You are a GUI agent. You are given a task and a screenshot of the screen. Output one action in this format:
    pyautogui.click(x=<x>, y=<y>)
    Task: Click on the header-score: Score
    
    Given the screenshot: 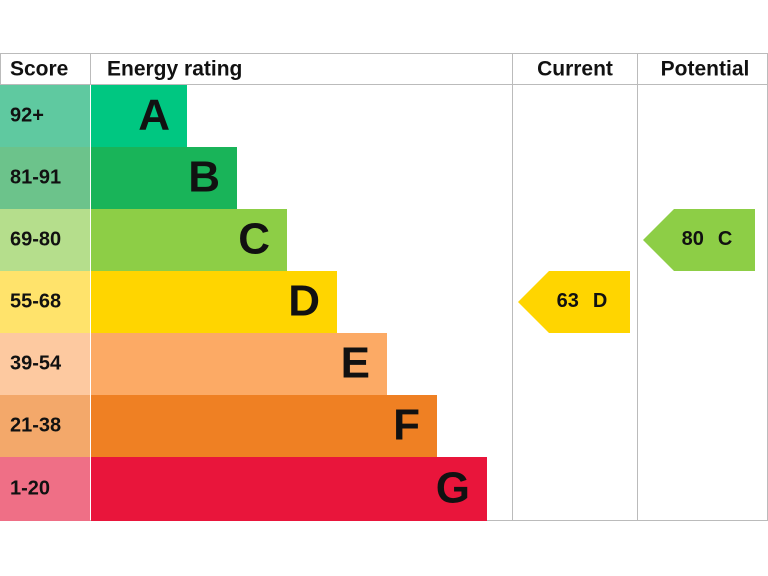 What is the action you would take?
    pyautogui.click(x=39, y=69)
    